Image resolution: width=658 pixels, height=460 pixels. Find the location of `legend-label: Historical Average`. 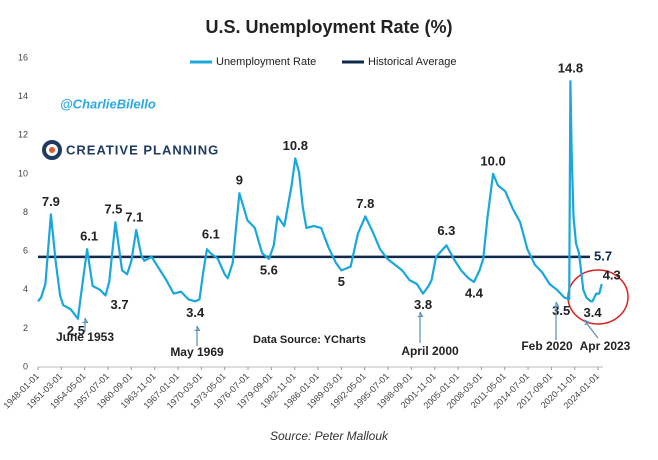

legend-label: Historical Average is located at coordinates (412, 62).